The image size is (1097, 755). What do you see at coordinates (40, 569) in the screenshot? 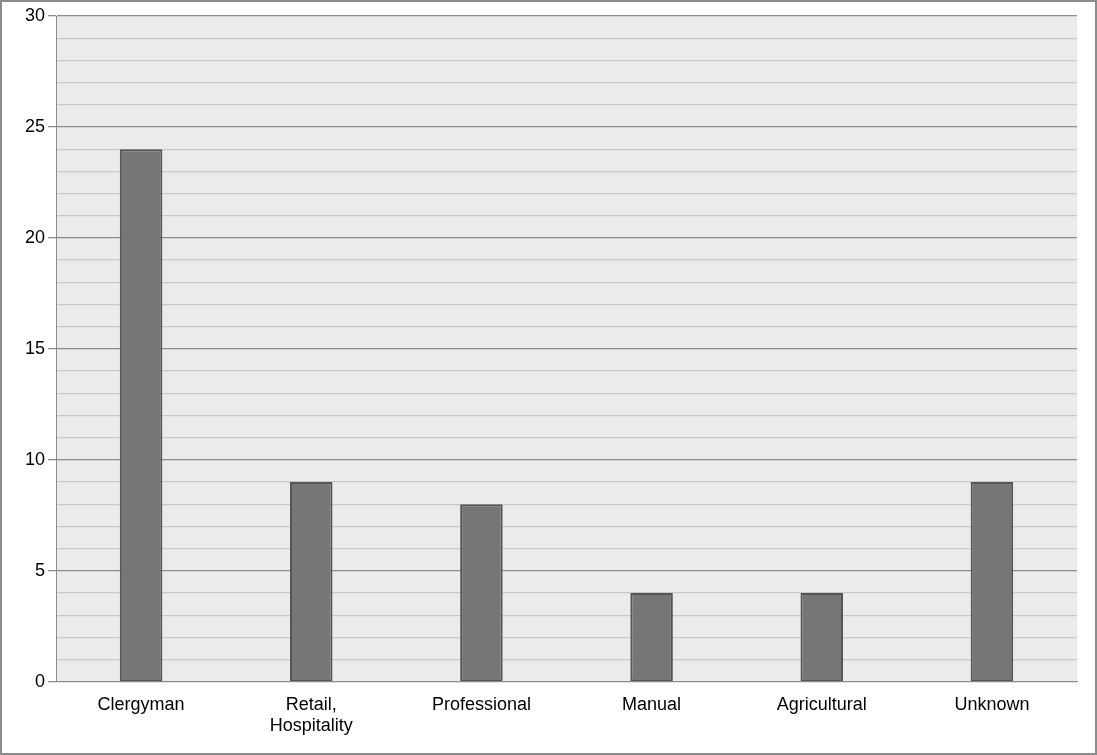
I see `y-tick-label: 5` at bounding box center [40, 569].